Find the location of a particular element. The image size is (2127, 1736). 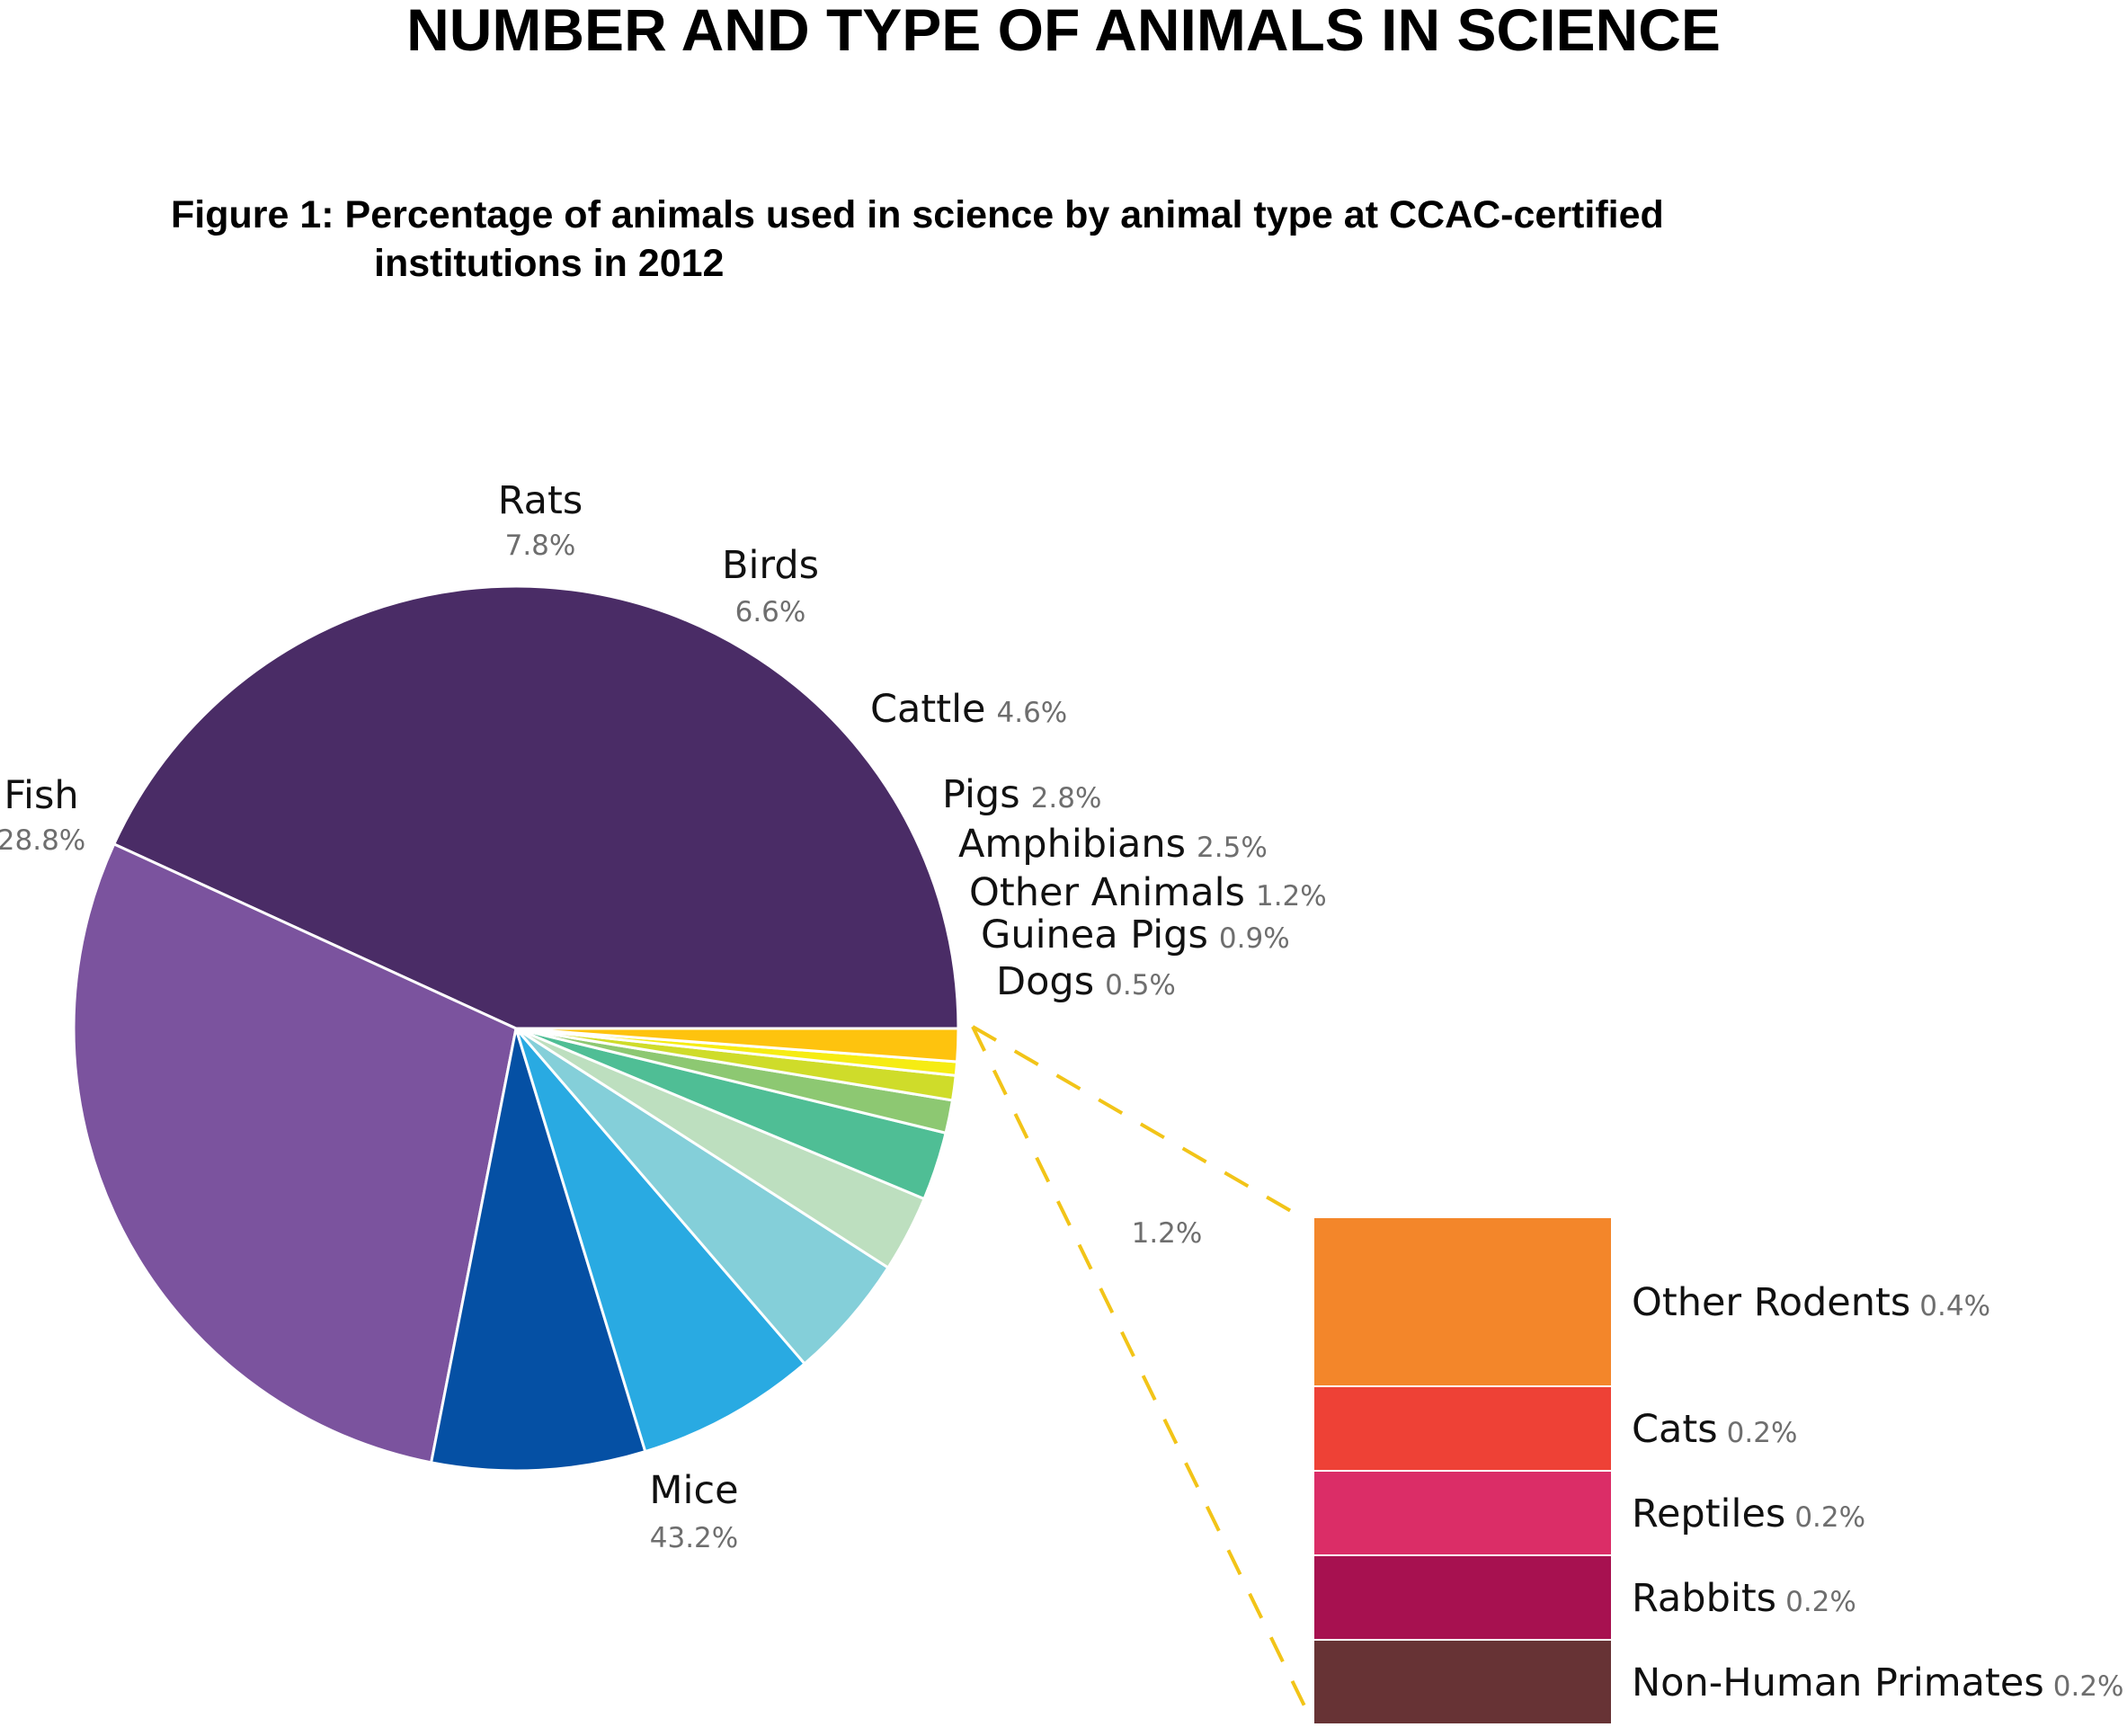

slice-label-mice: Mice is located at coordinates (693, 1490).